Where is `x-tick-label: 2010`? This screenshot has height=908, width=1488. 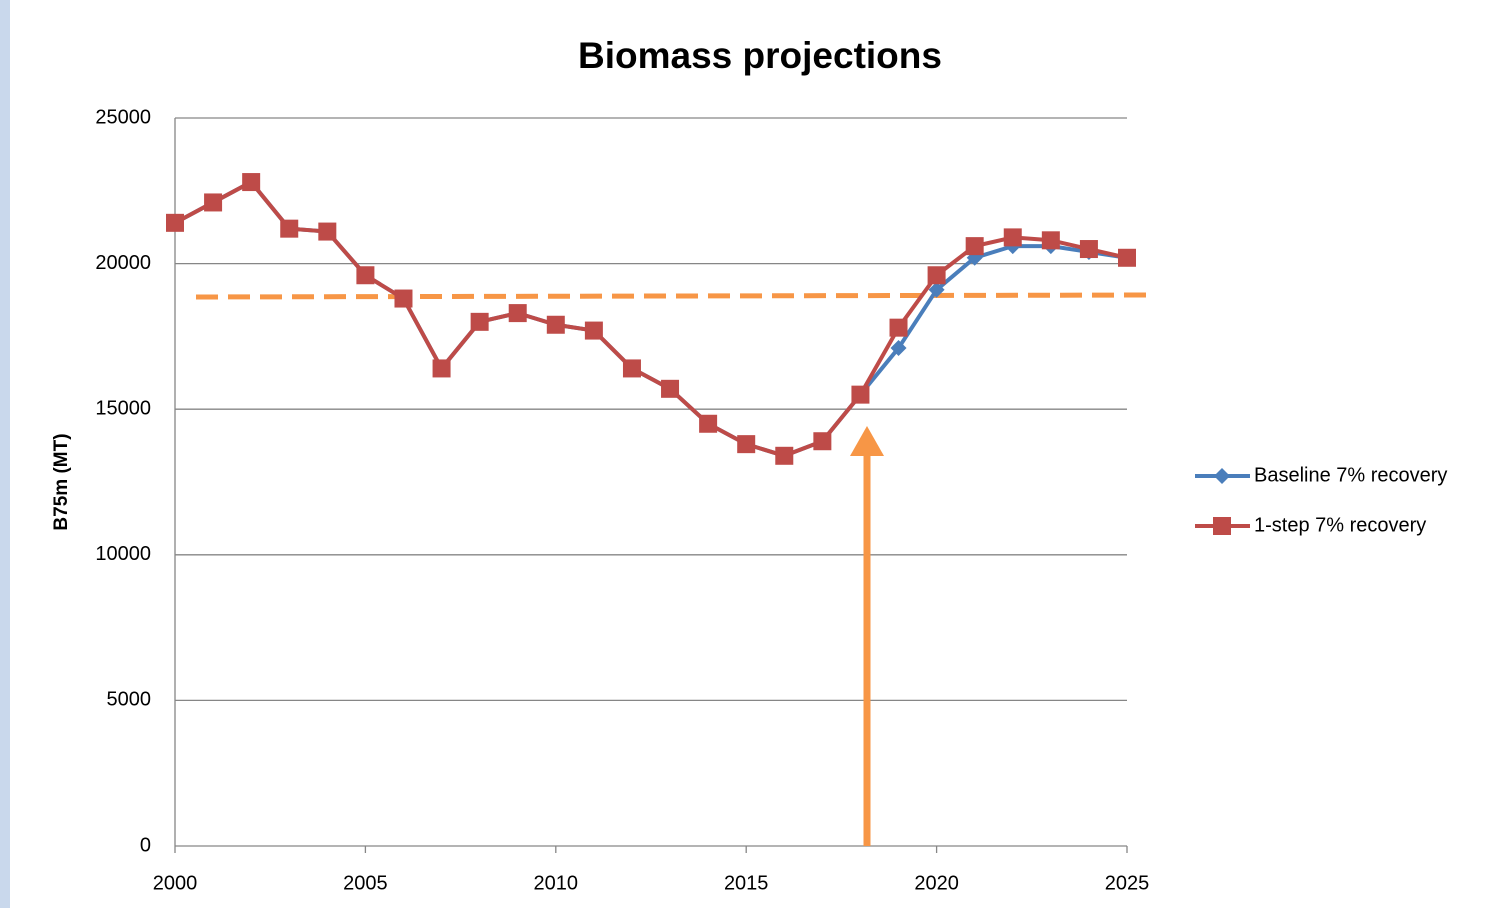 x-tick-label: 2010 is located at coordinates (556, 883).